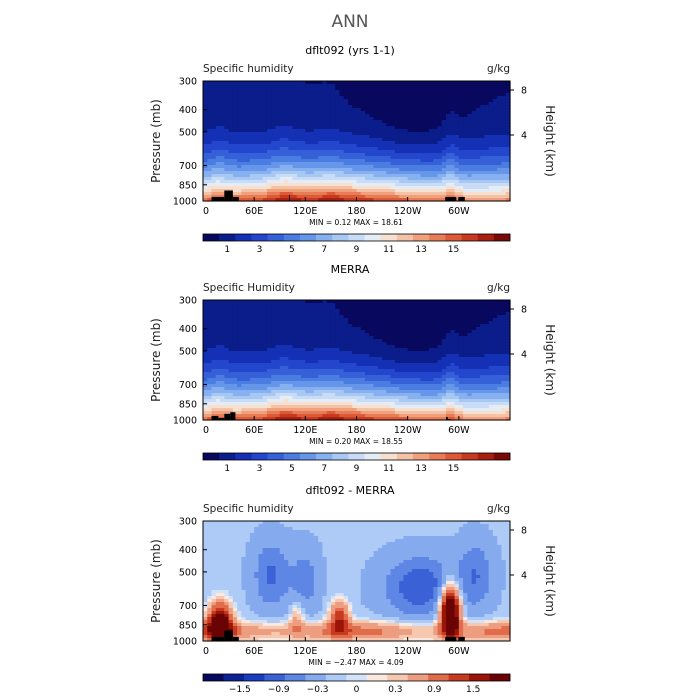  Describe the element at coordinates (227, 250) in the screenshot. I see `colorbar-tick-label: 1` at that location.